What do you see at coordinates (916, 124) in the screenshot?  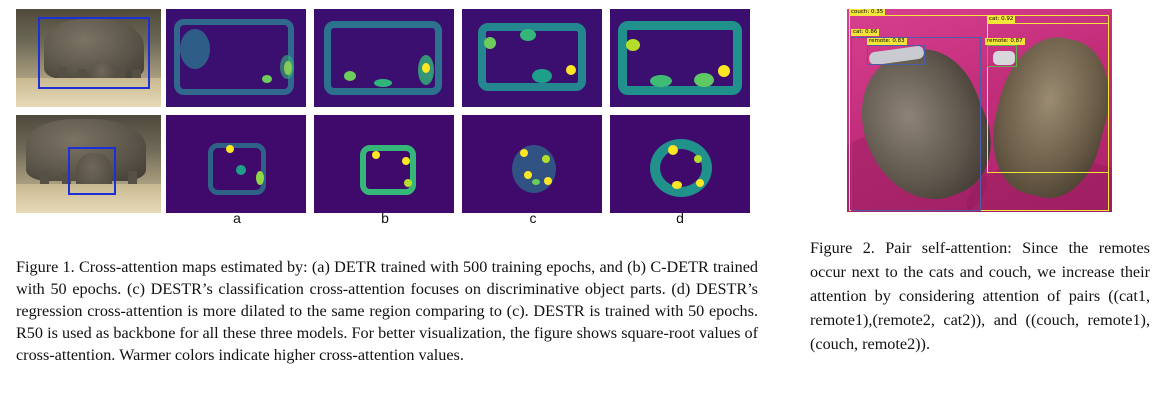 I see `cat1-bbox` at bounding box center [916, 124].